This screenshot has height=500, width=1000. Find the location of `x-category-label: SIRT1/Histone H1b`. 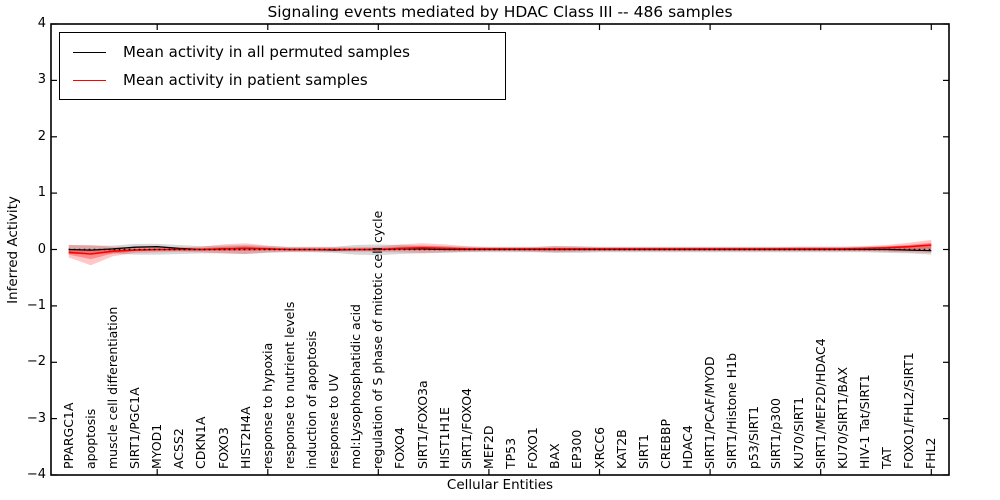

x-category-label: SIRT1/Histone H1b is located at coordinates (732, 410).